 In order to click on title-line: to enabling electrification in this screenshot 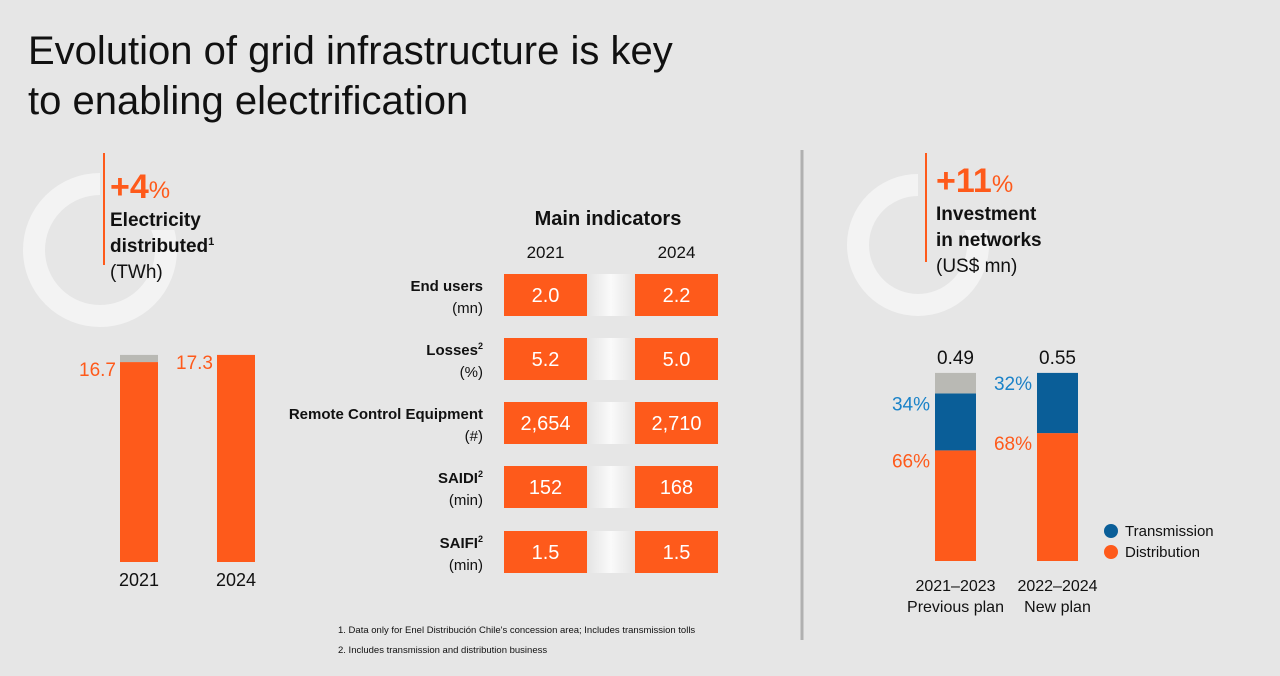, I will do `click(248, 101)`.